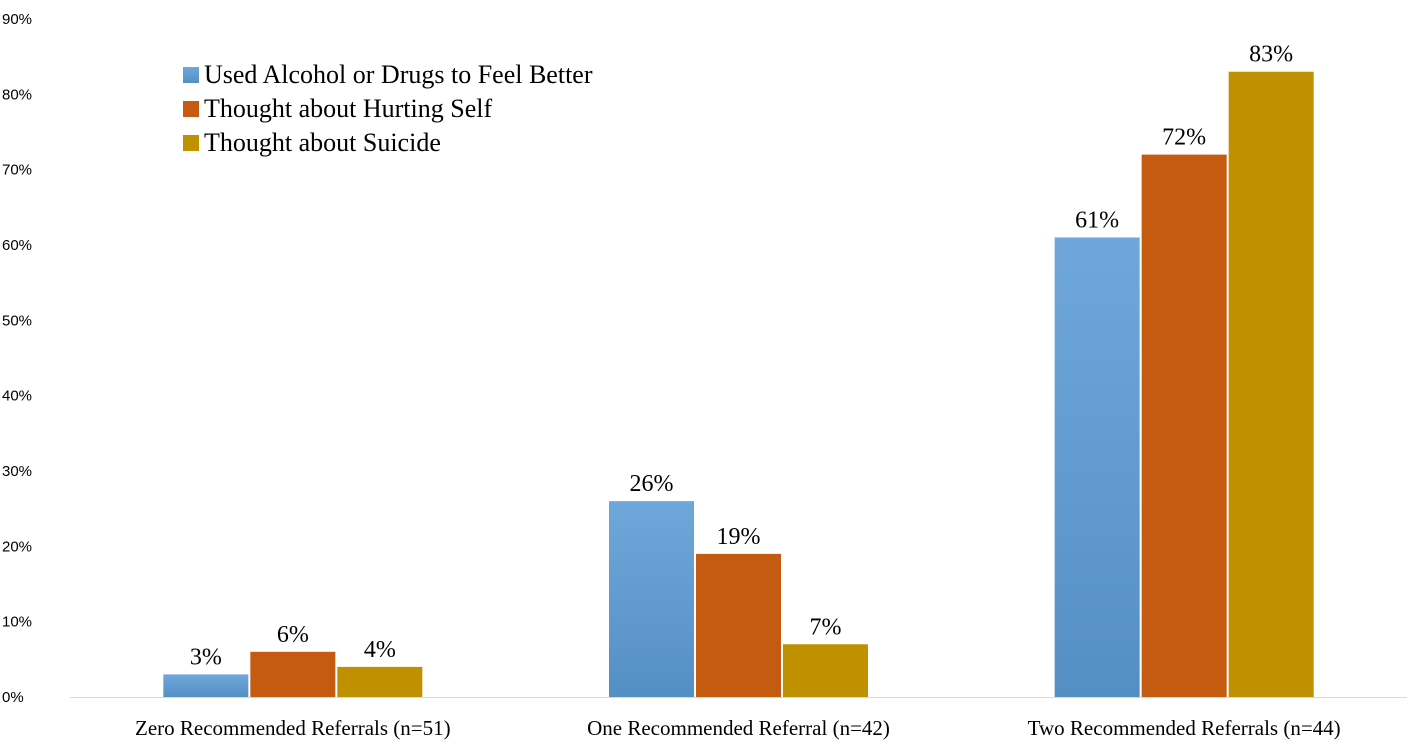  Describe the element at coordinates (17, 170) in the screenshot. I see `y-tick-label: 70%` at that location.